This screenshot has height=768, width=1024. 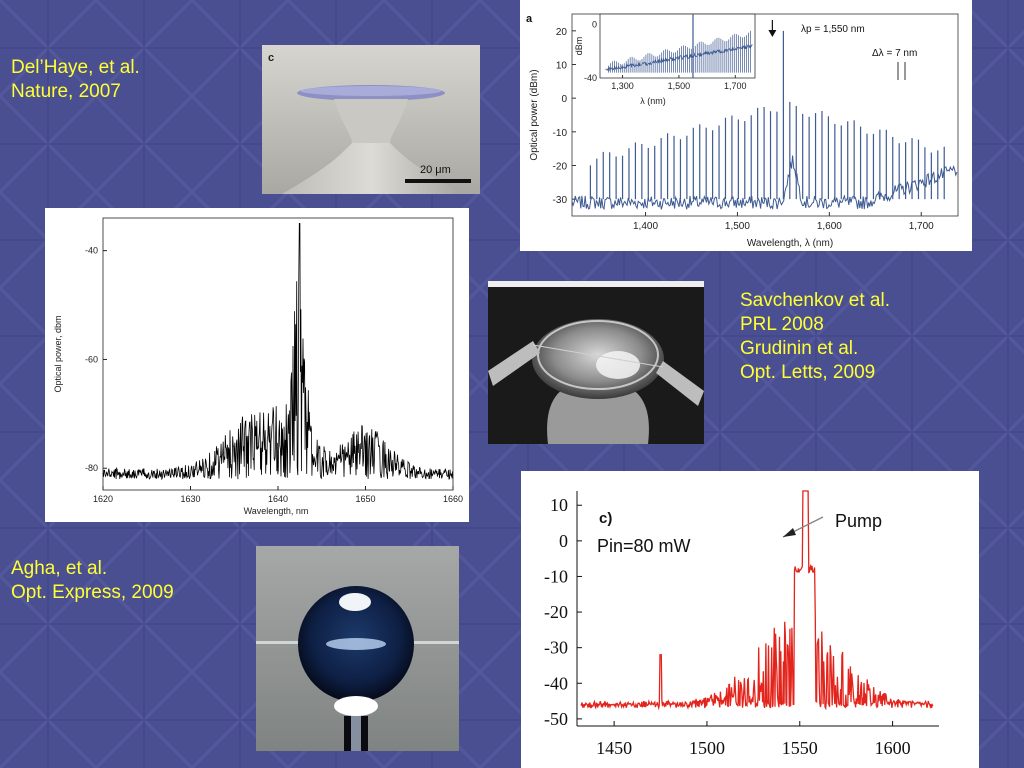 I want to click on caption-savchenkov-authors: Savchenkov et al., so click(x=815, y=300).